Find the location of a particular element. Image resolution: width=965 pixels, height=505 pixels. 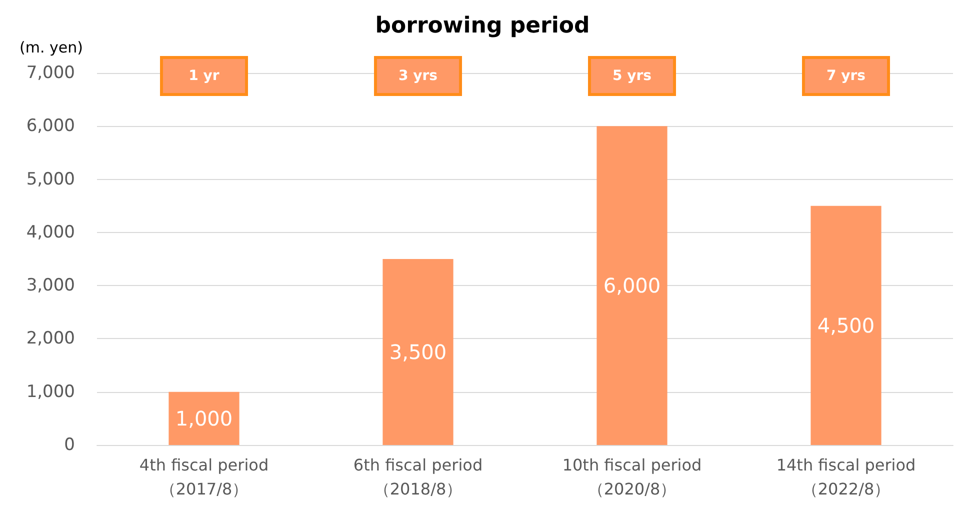

data-label: 3,500 is located at coordinates (418, 352).